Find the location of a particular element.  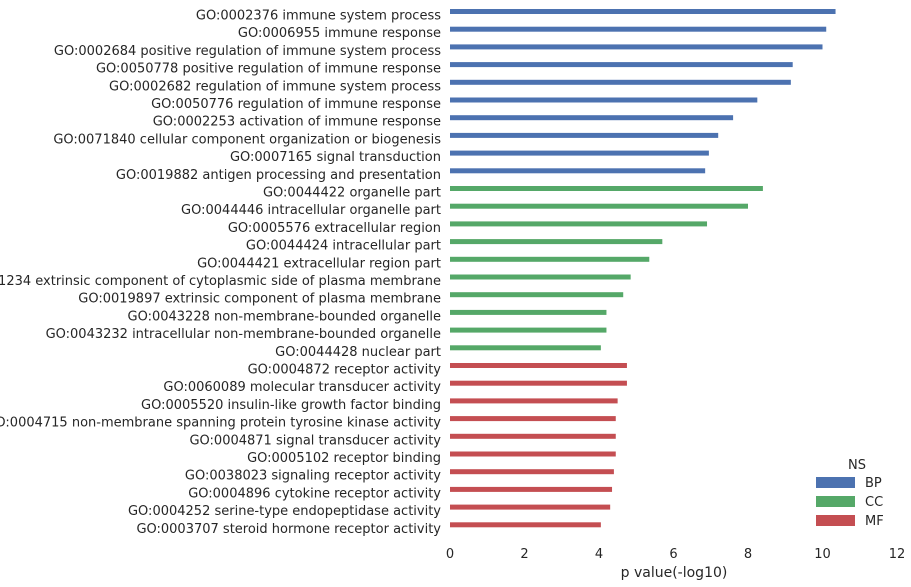

category-label: GO:0002376 immune system process is located at coordinates (318, 16).